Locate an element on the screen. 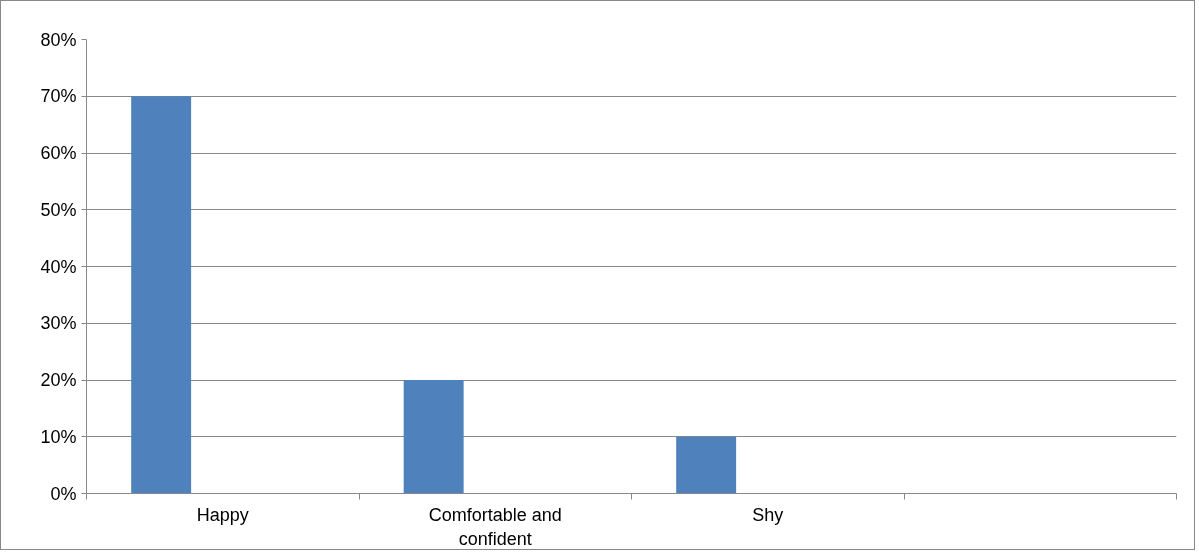 The image size is (1199, 554). x-tick-label: Happy is located at coordinates (222, 514).